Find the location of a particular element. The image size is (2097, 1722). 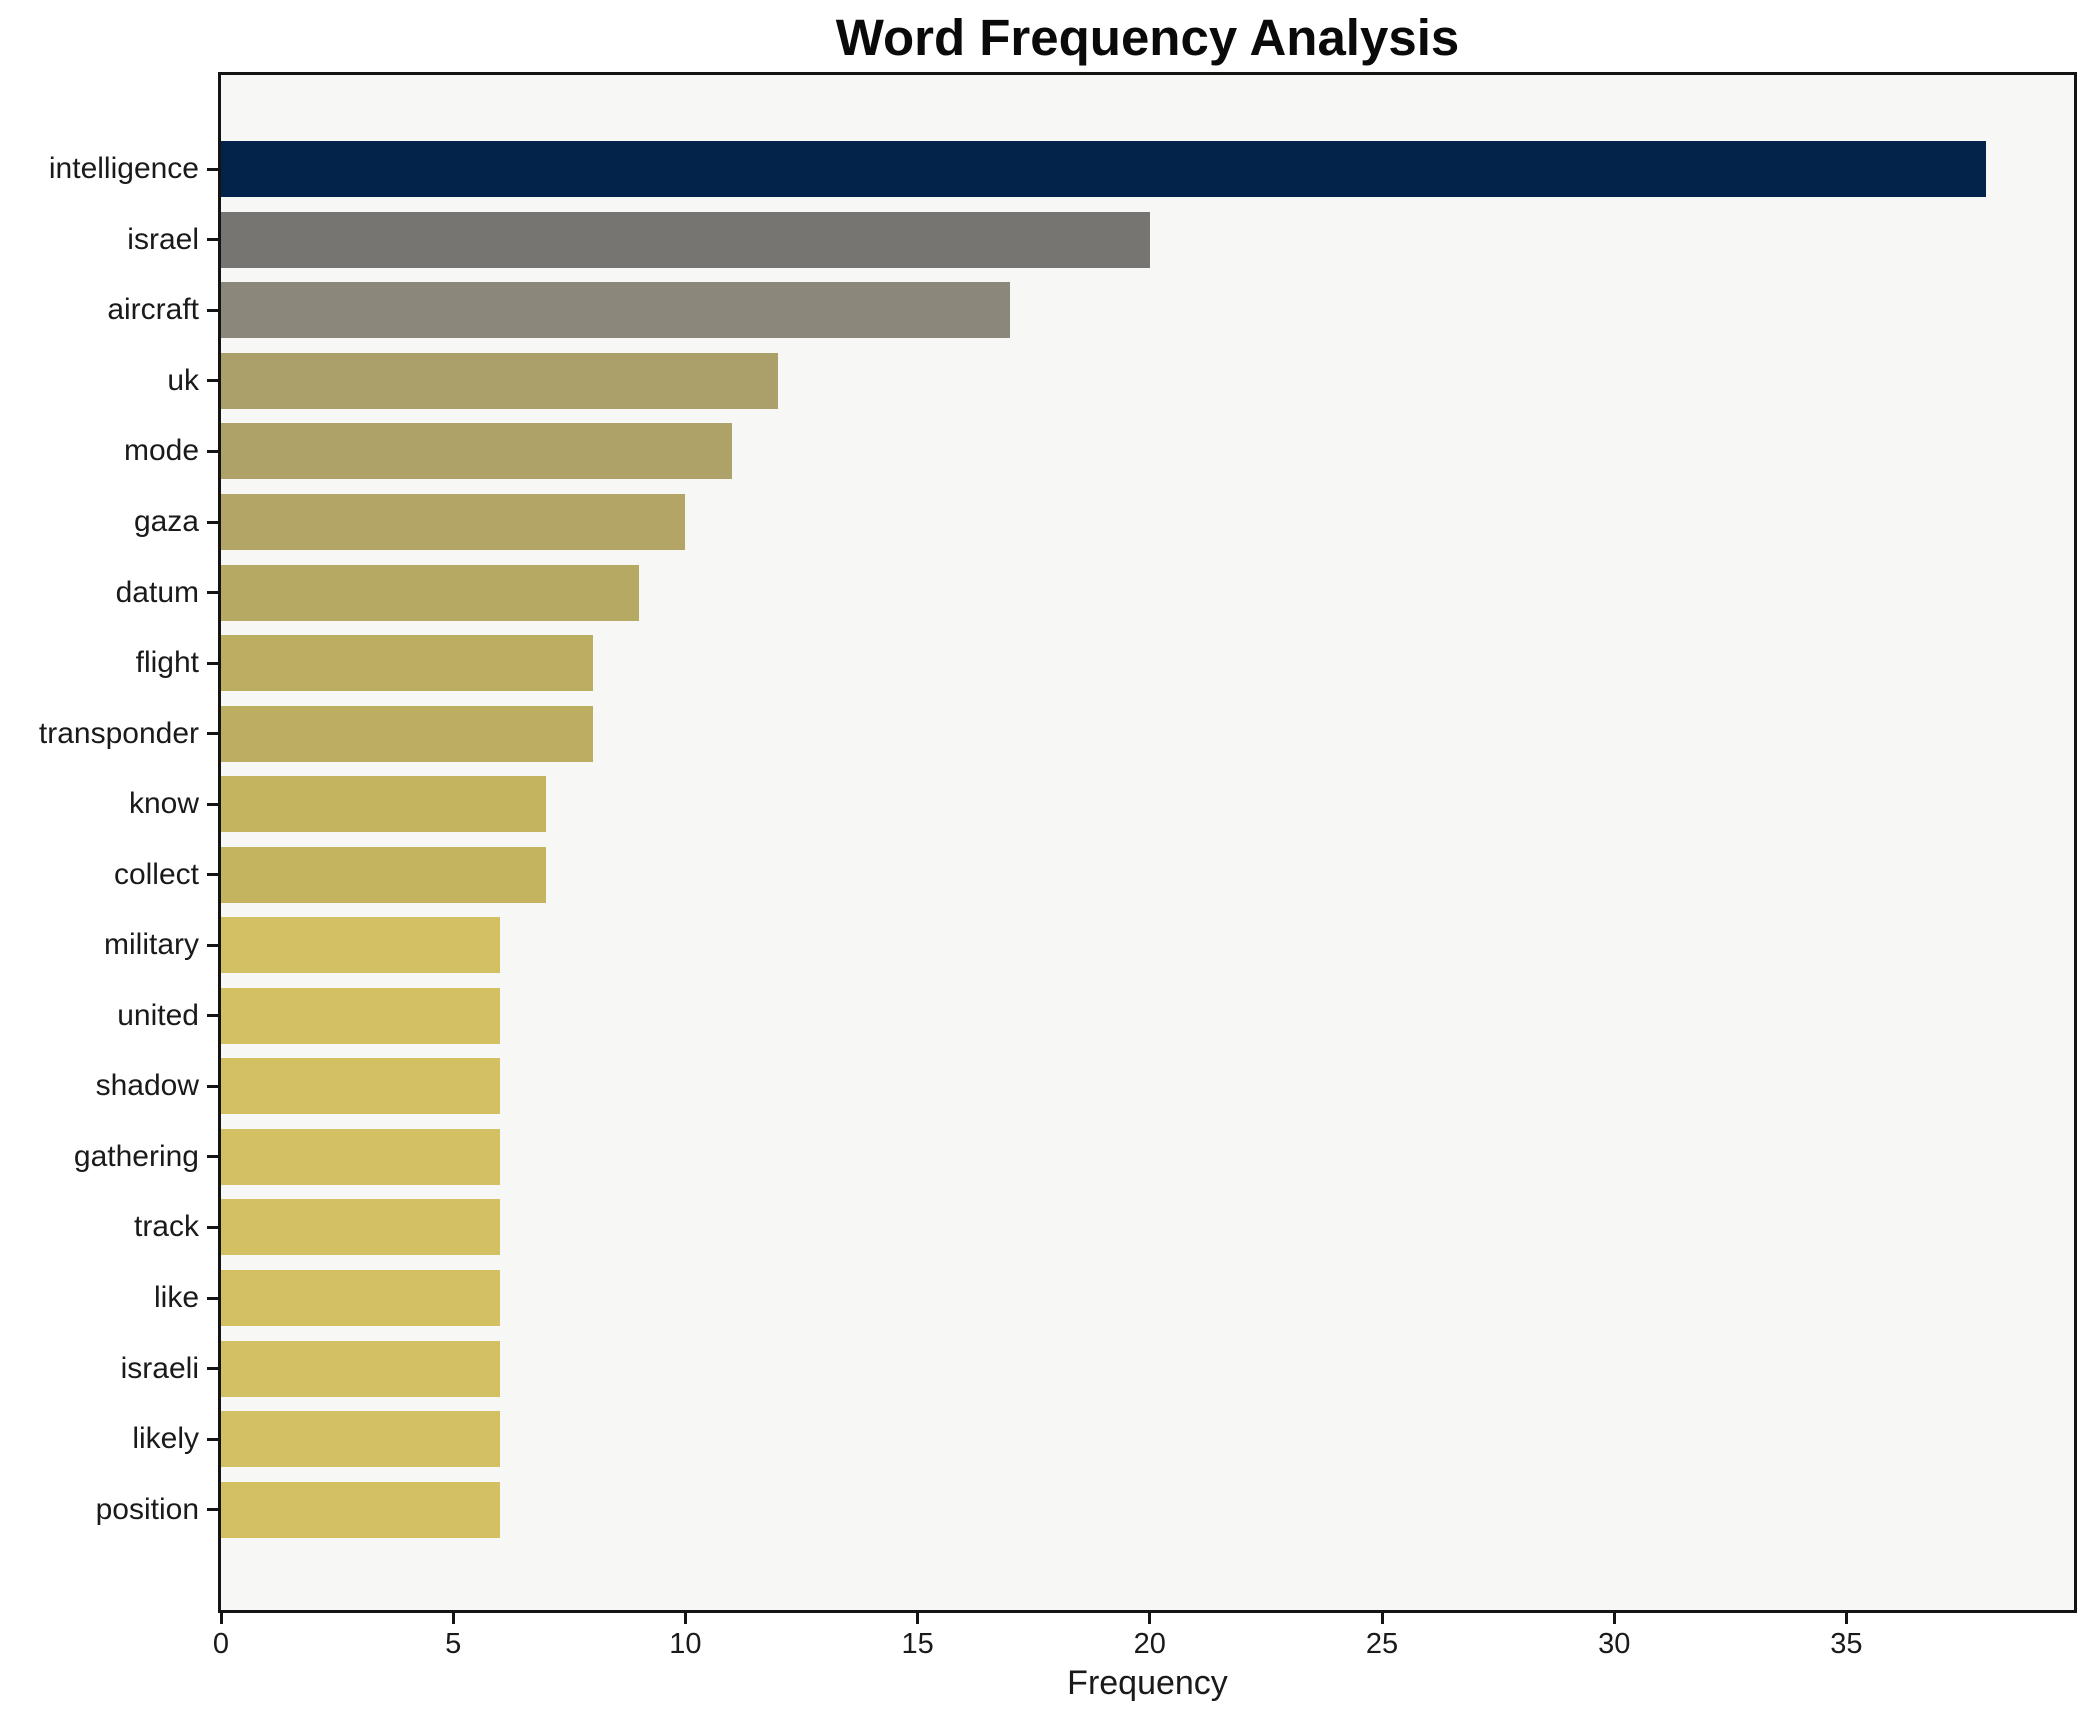

x-axis-title: Frequency is located at coordinates (1147, 1683).